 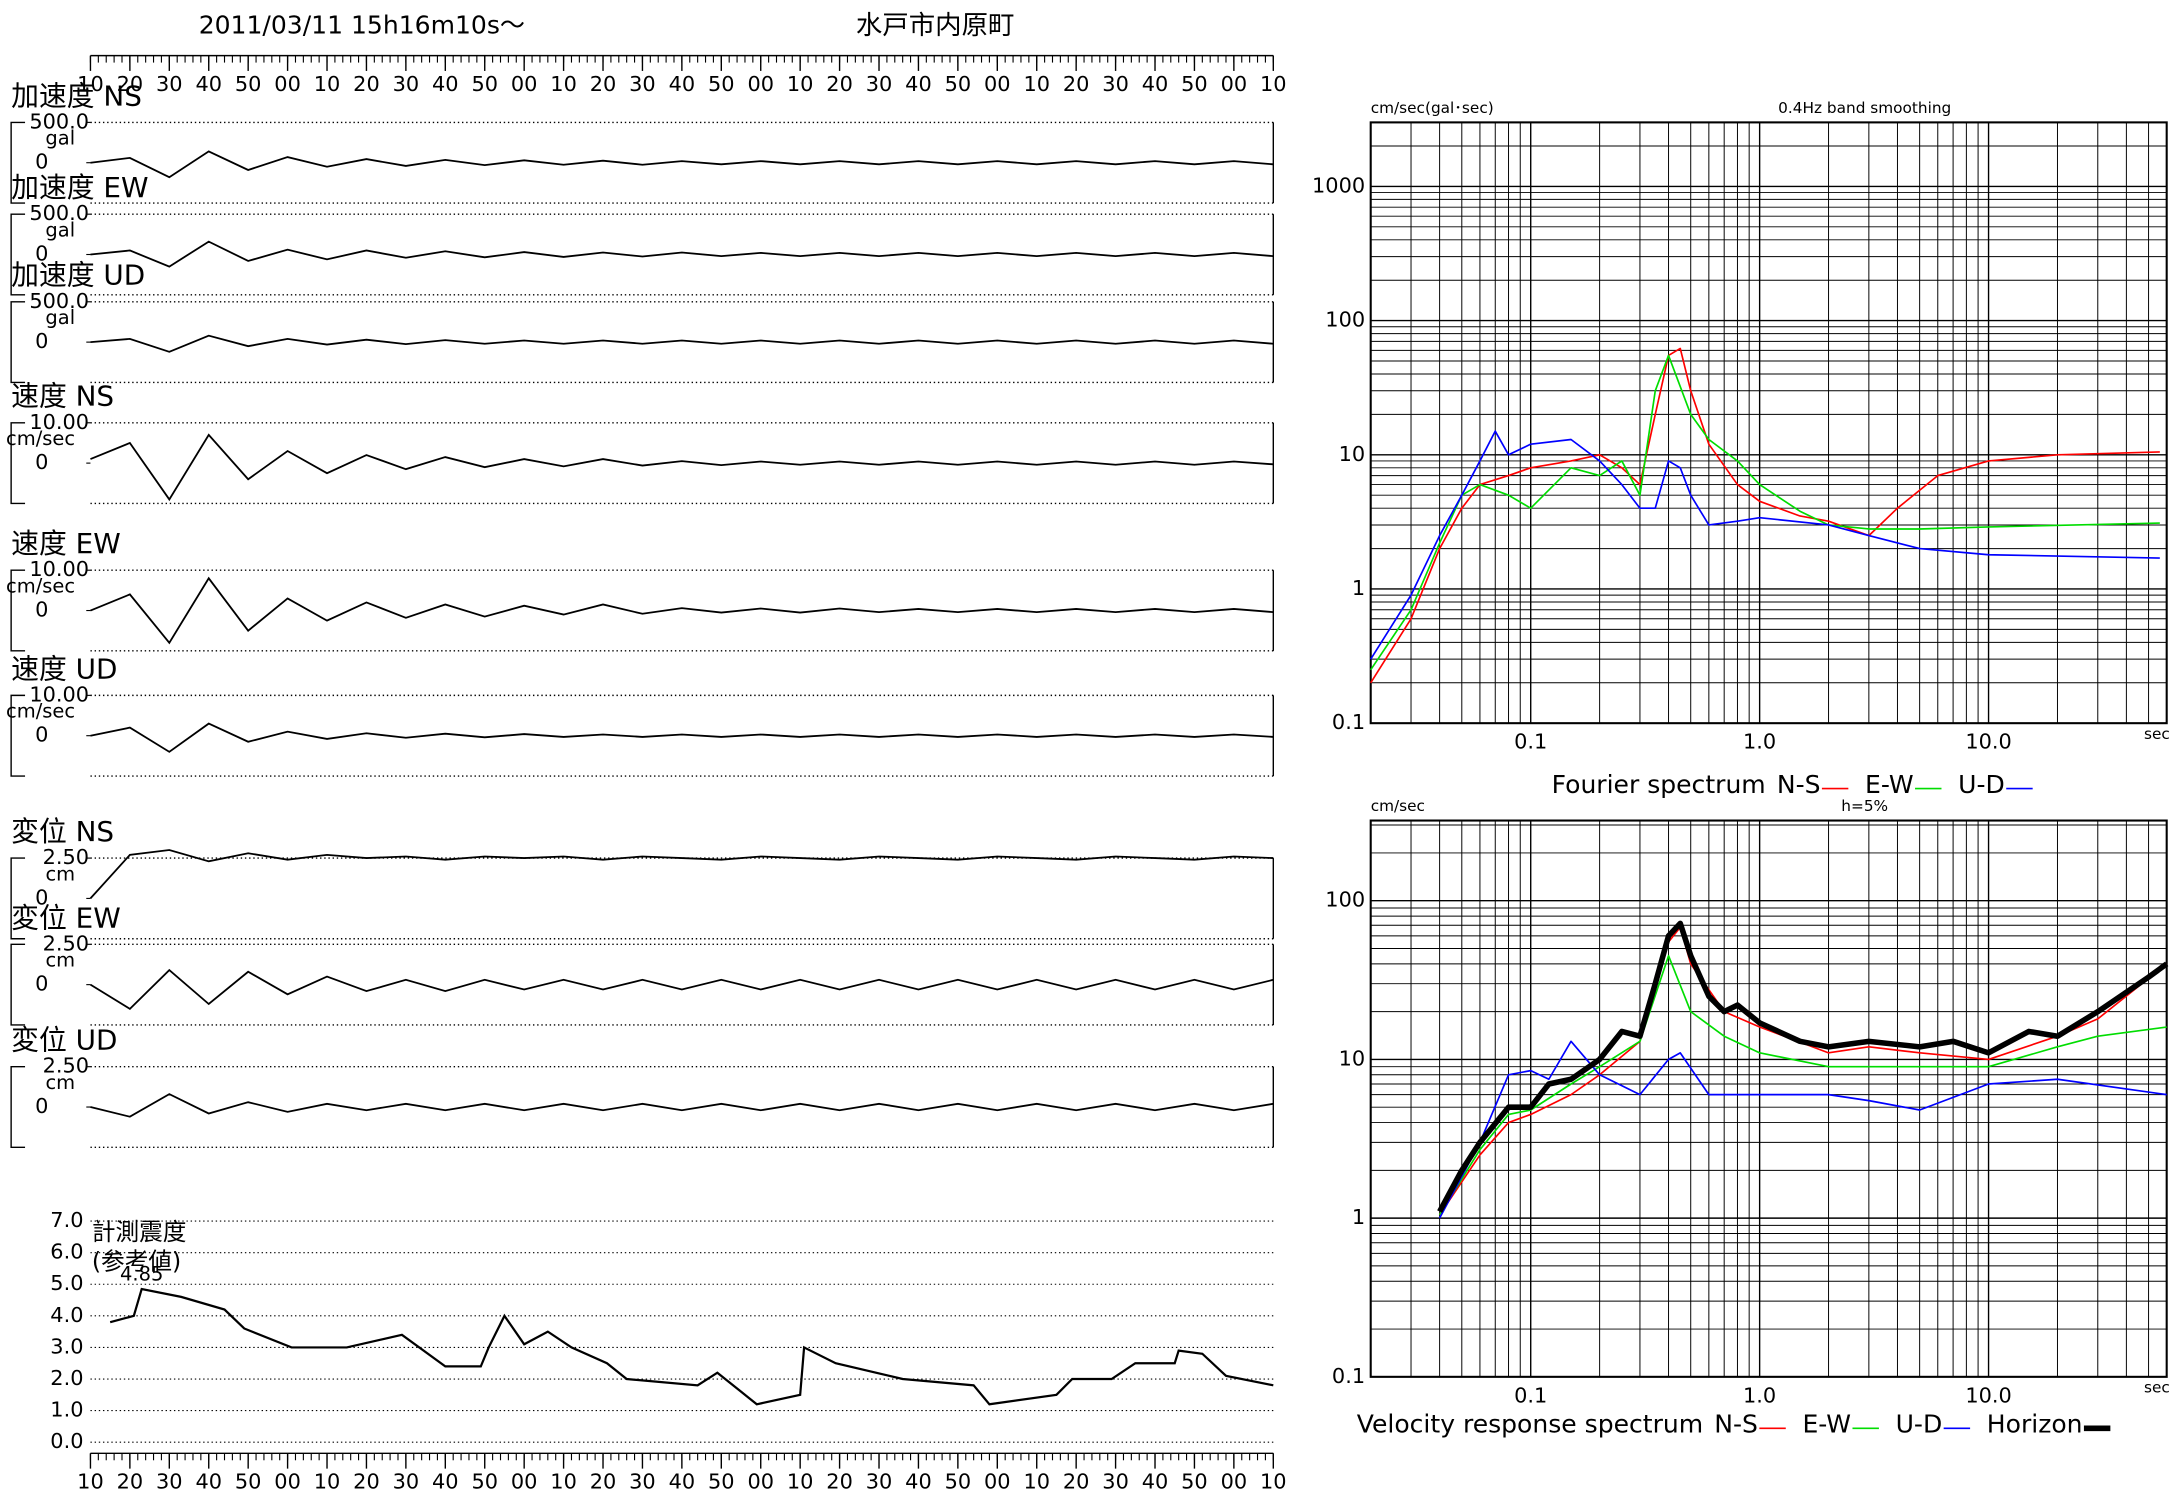 What do you see at coordinates (141, 1274) in the screenshot?
I see `peak-label: 4.85` at bounding box center [141, 1274].